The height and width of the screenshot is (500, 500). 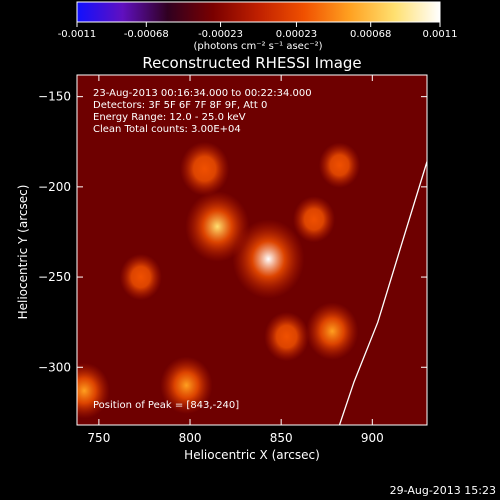 What do you see at coordinates (98, 438) in the screenshot?
I see `x-tick-label: 750` at bounding box center [98, 438].